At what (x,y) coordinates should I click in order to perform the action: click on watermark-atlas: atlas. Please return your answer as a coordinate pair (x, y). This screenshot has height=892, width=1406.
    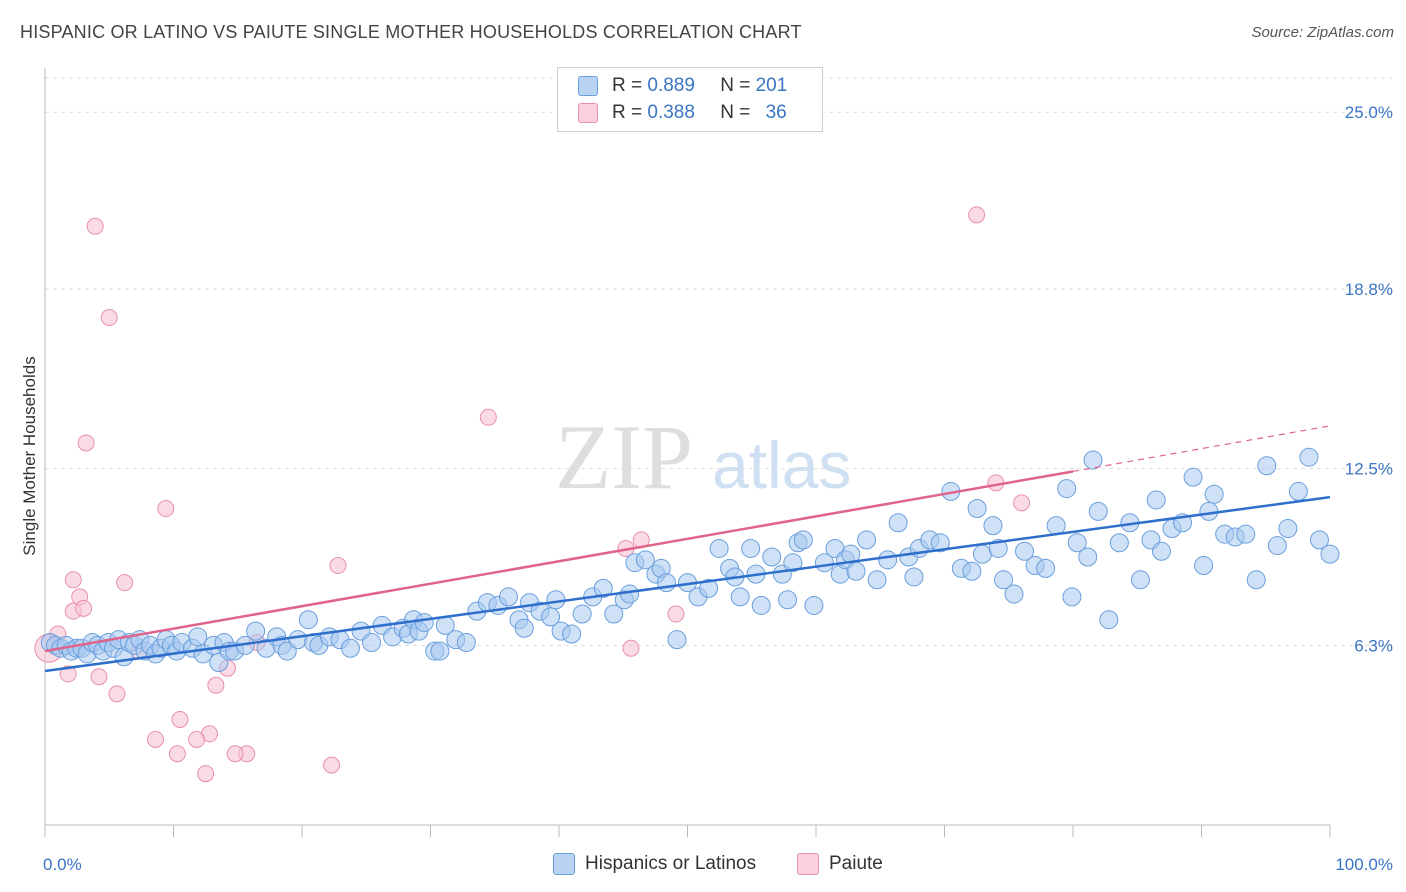
    Looking at the image, I should click on (781, 465).